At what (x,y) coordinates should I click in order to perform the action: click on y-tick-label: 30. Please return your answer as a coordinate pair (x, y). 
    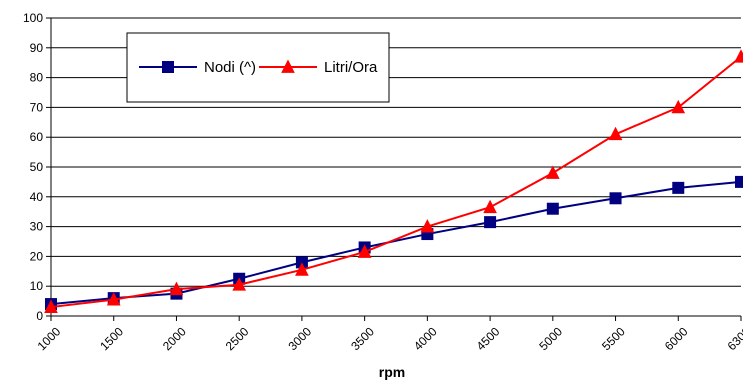
    Looking at the image, I should click on (37, 227).